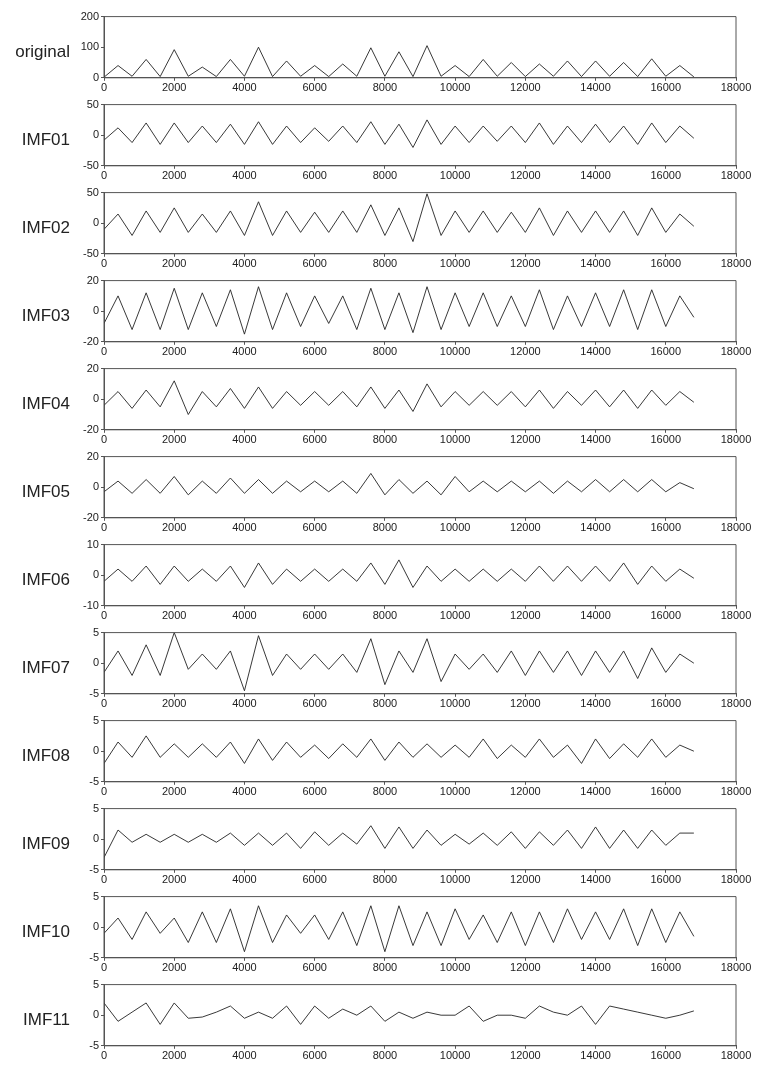 This screenshot has width=761, height=1078. I want to click on y-axis-title: IMF04, so click(45, 404).